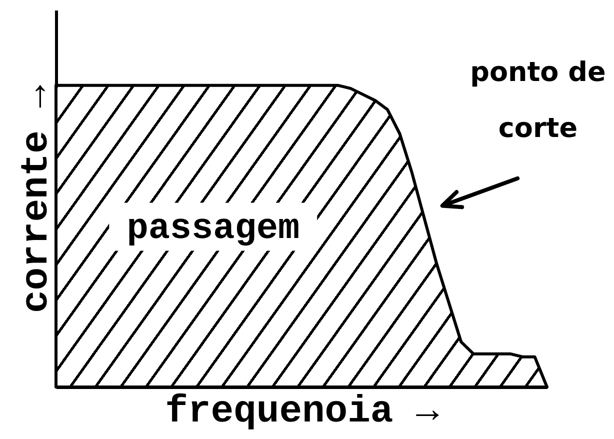  I want to click on annotation: passagem, so click(213, 228).